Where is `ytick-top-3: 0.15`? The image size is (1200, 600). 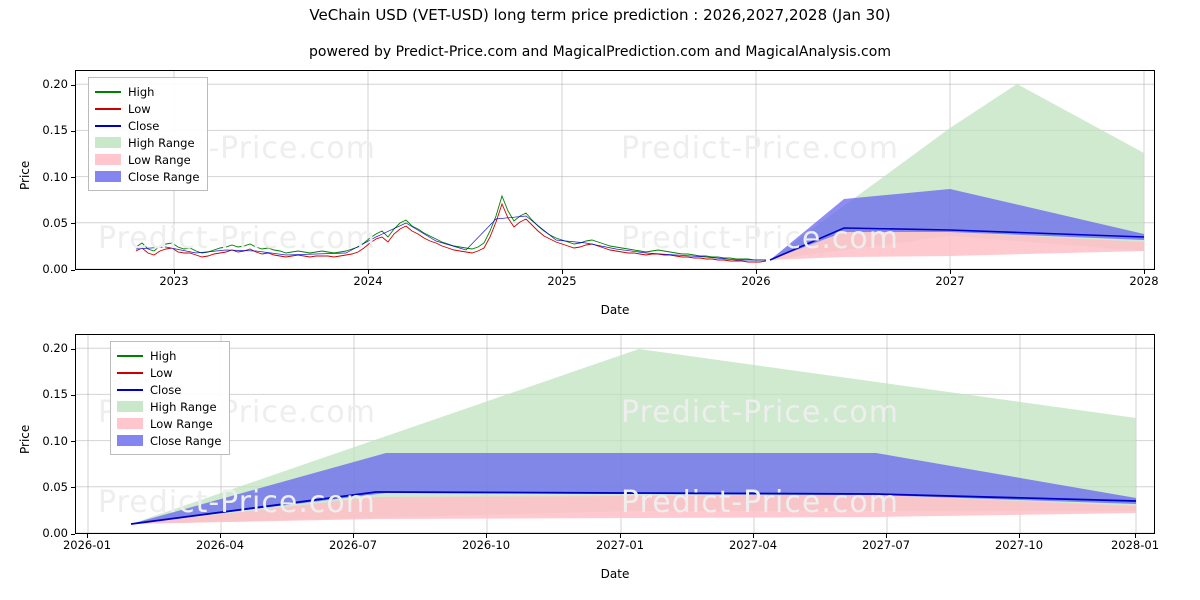 ytick-top-3: 0.15 is located at coordinates (55, 130).